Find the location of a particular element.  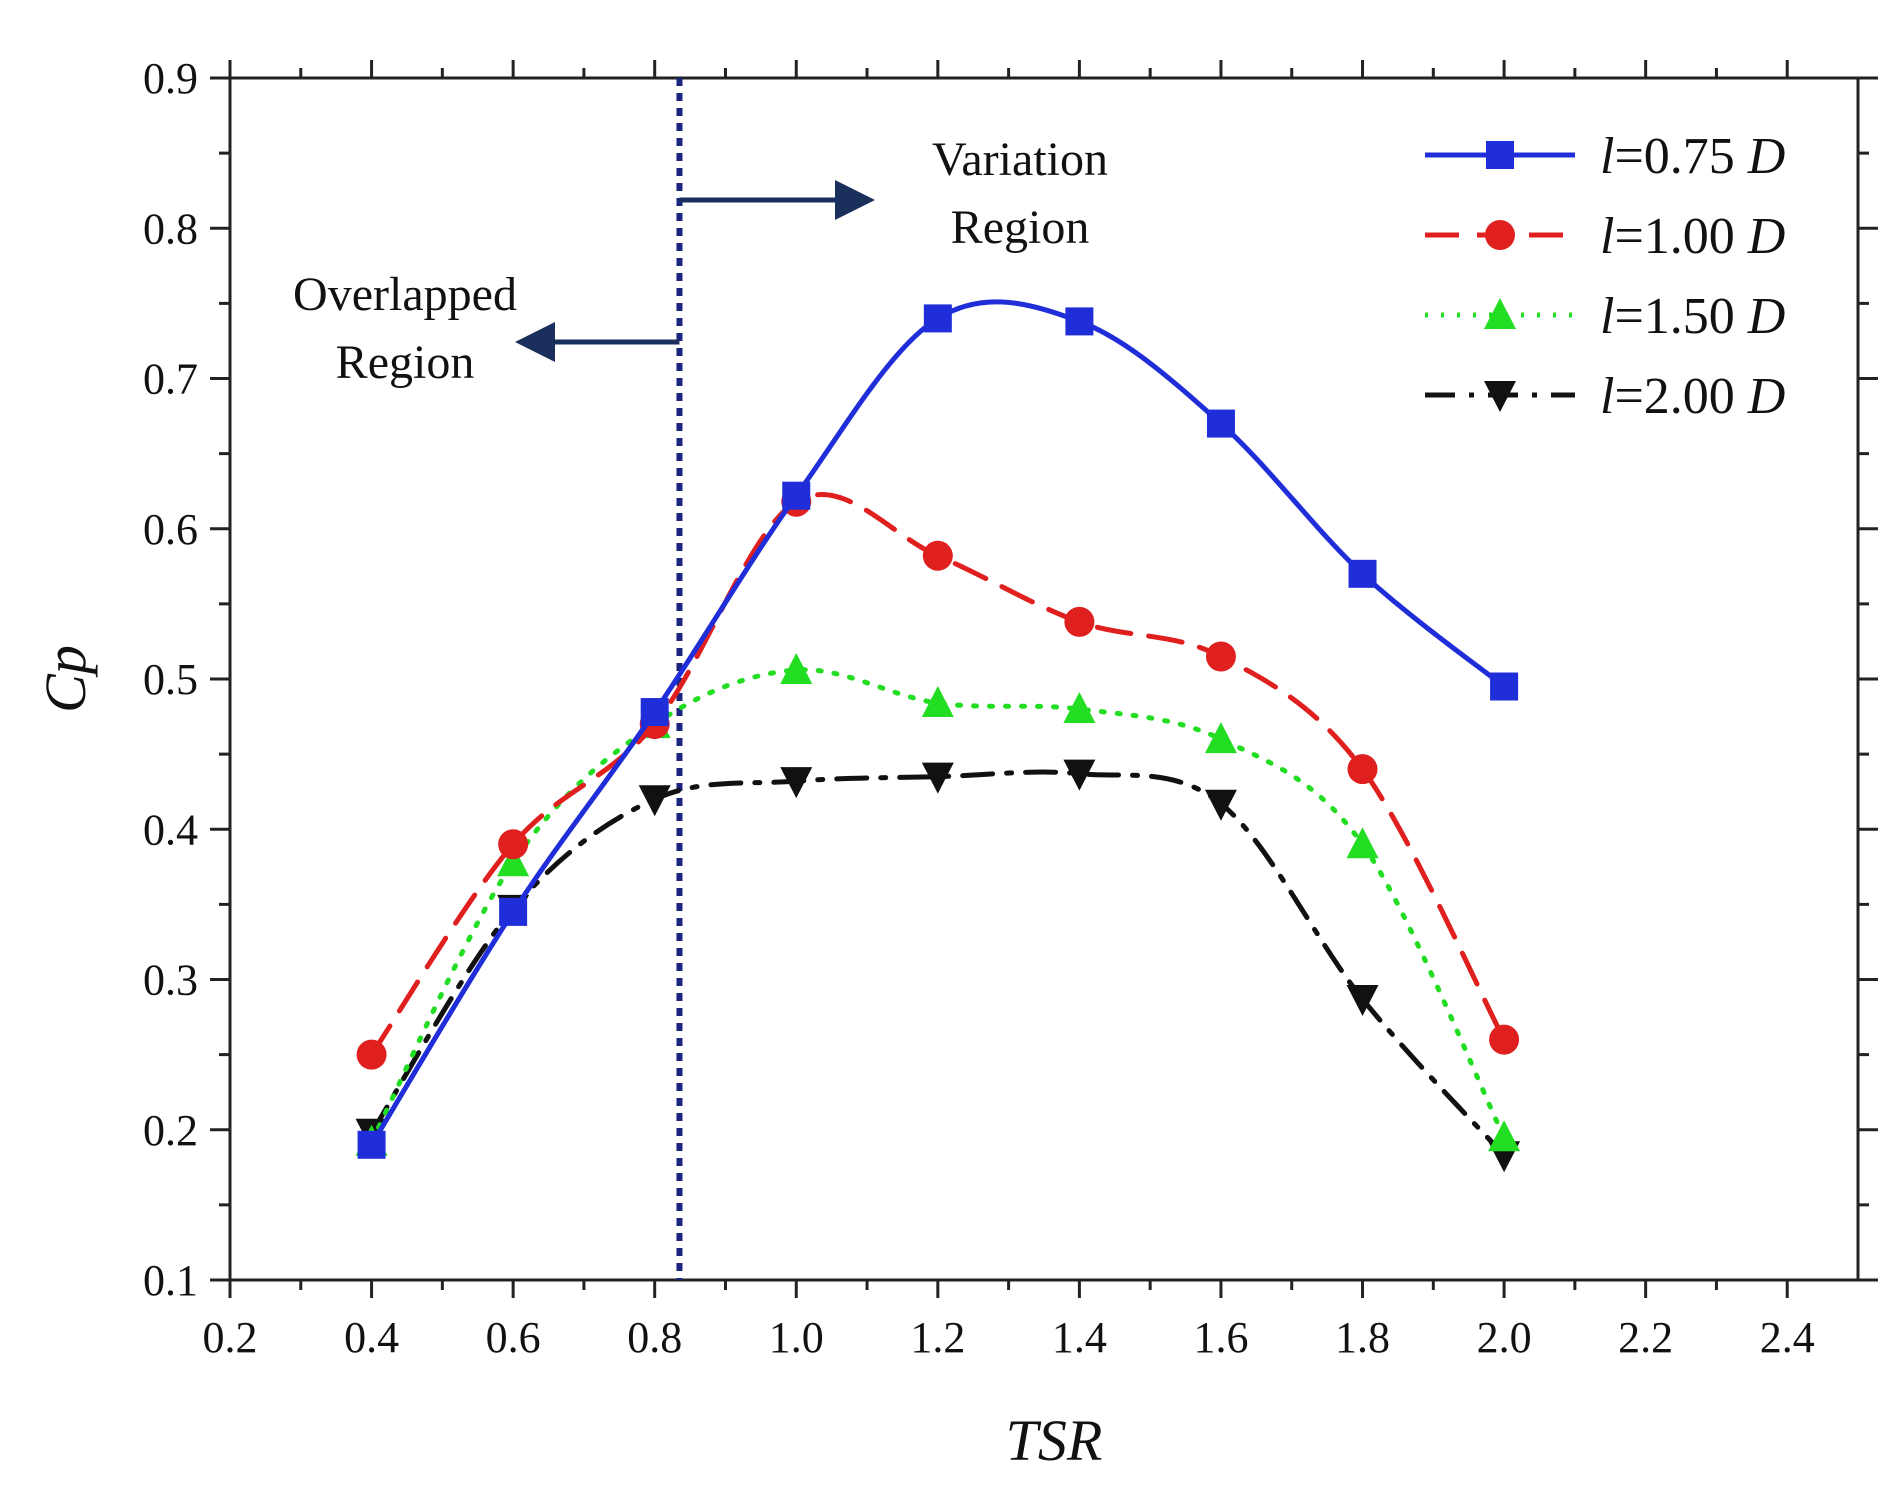

x-axis-title: TSR is located at coordinates (1054, 1440).